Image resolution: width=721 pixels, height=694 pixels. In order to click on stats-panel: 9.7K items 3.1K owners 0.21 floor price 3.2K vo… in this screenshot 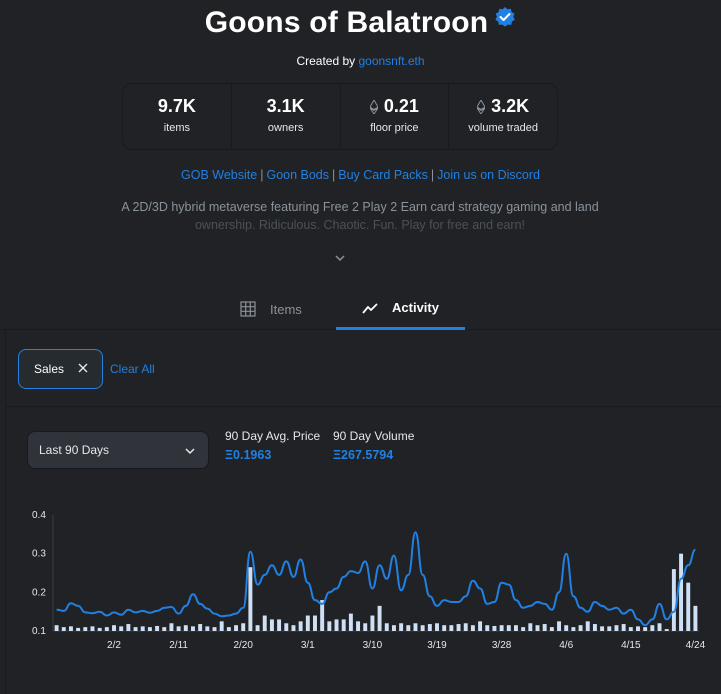, I will do `click(340, 116)`.